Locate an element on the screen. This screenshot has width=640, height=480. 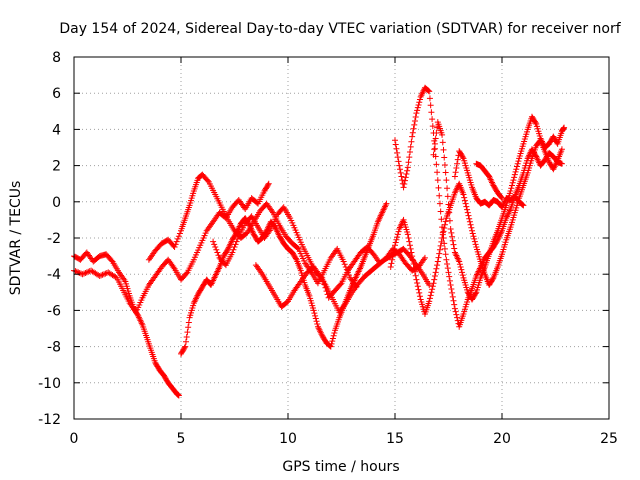
x-tick-label: 5 is located at coordinates (181, 439).